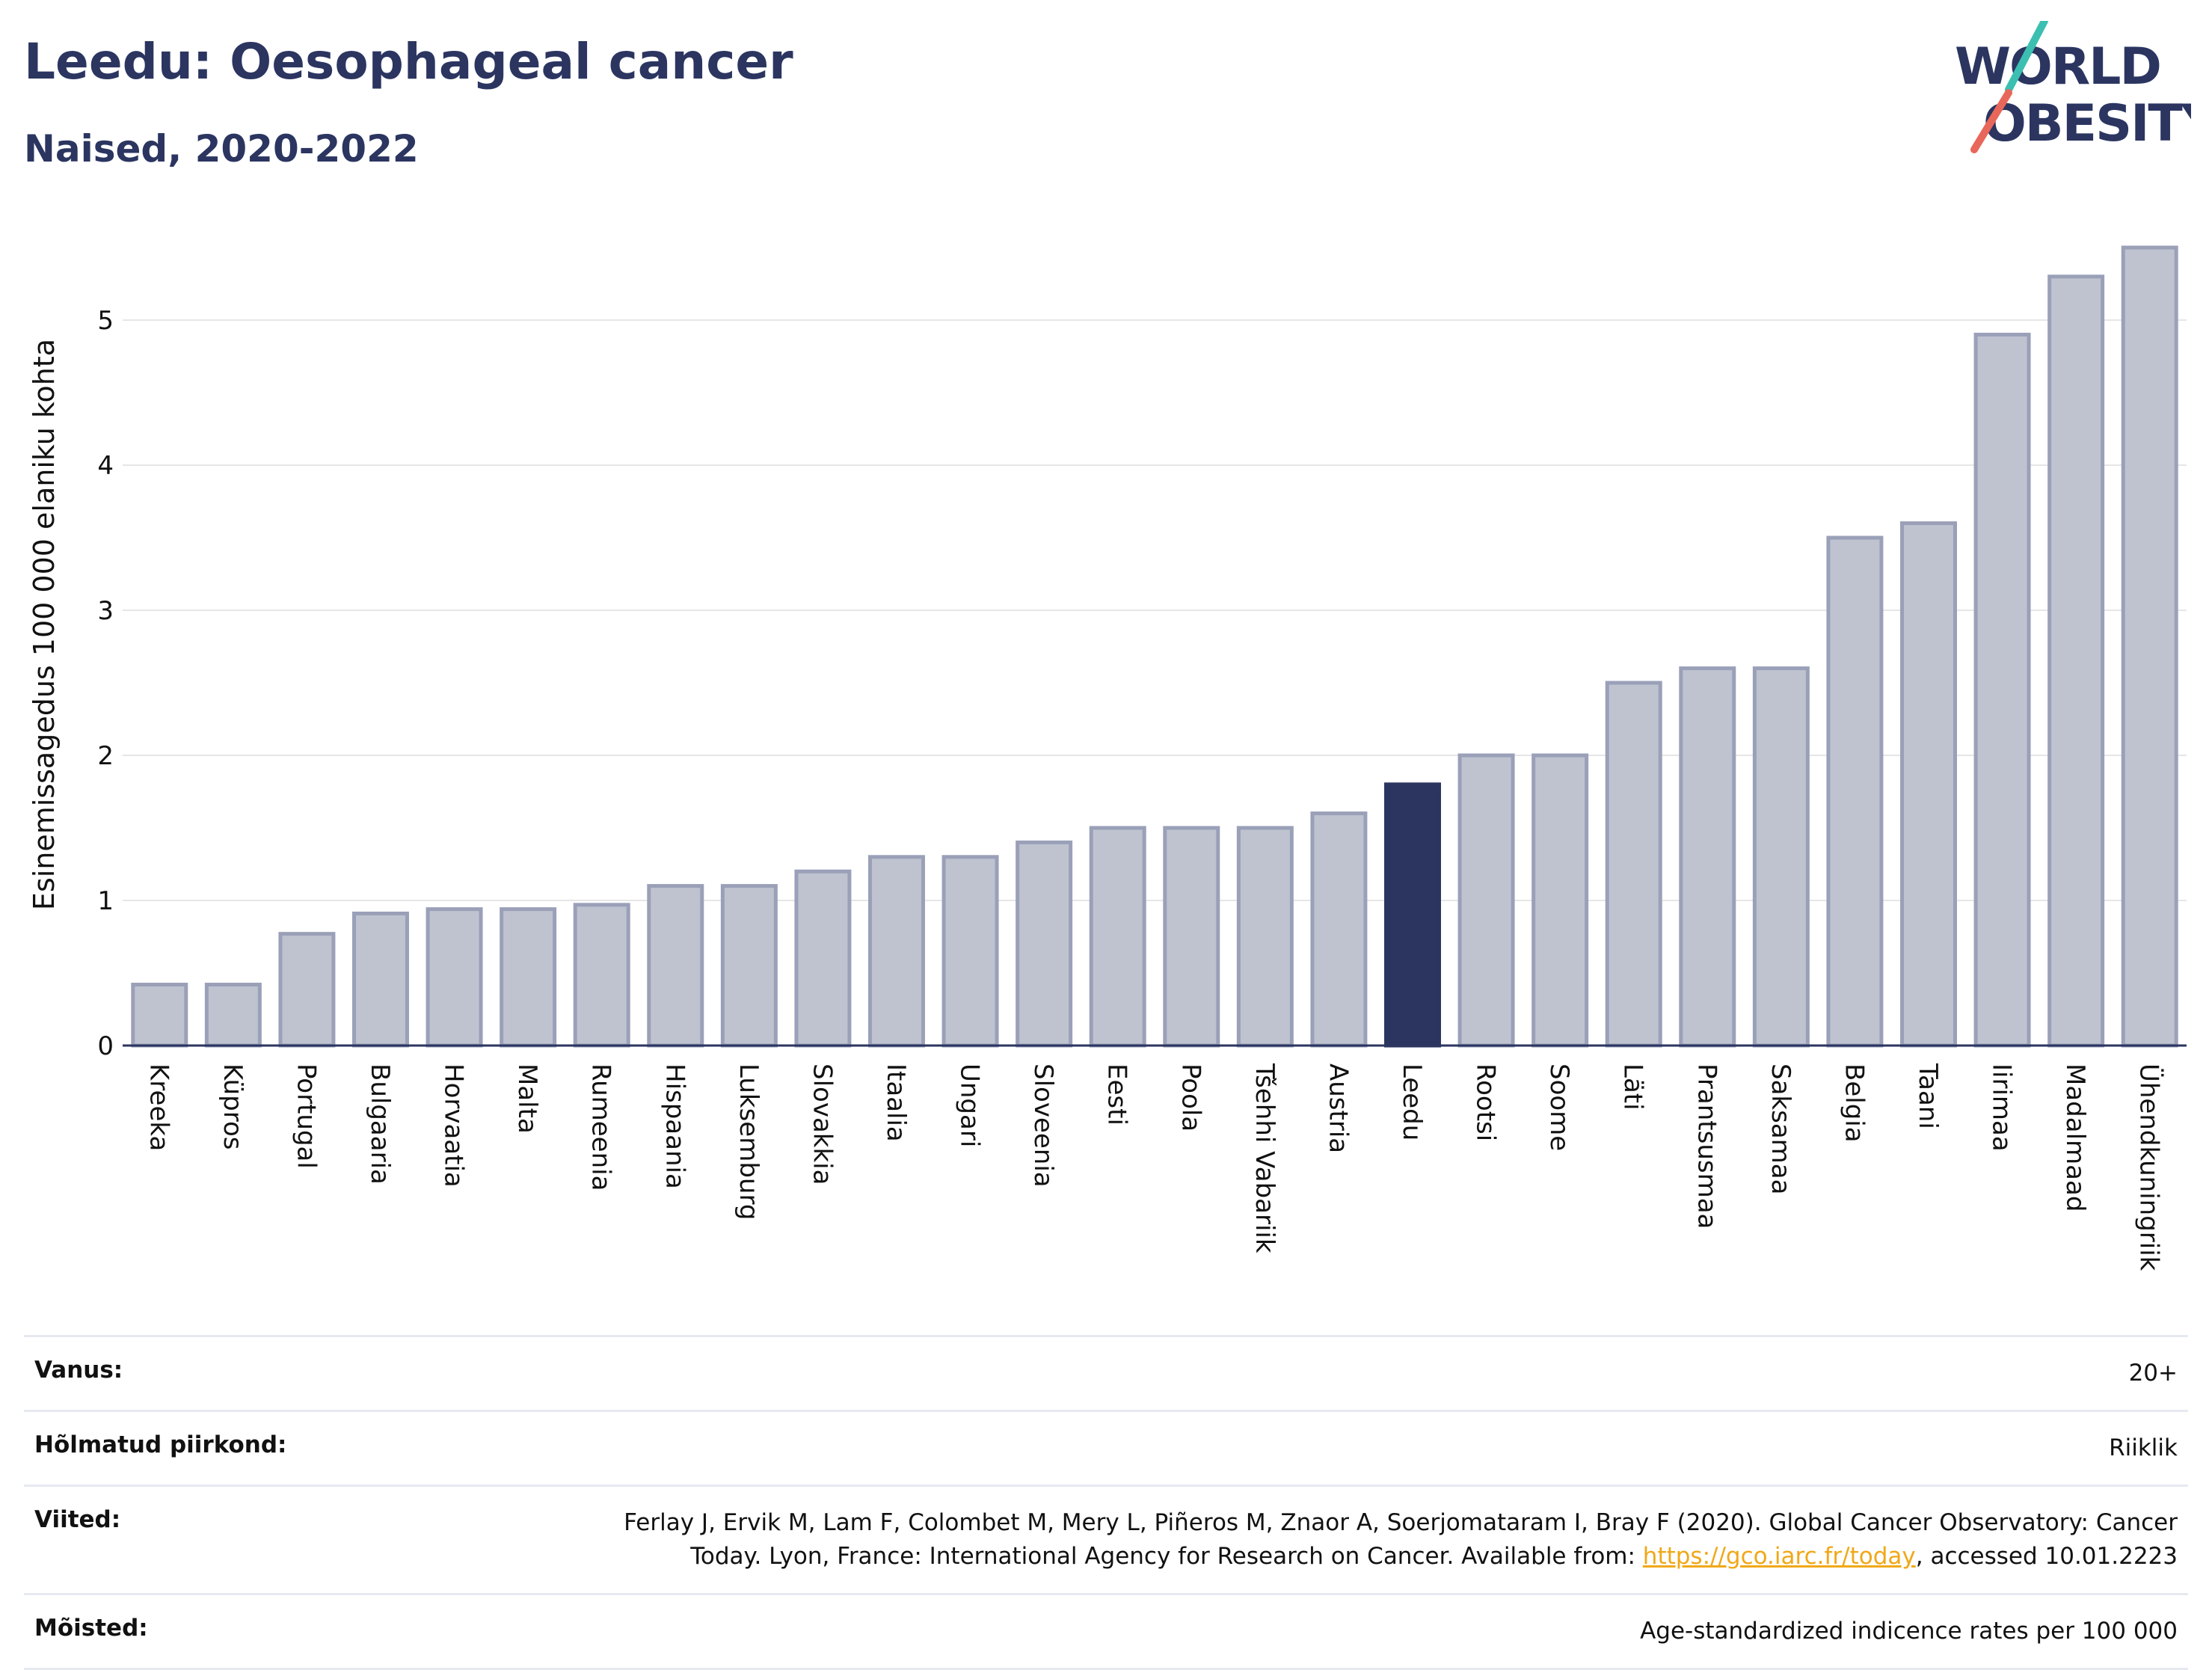  I want to click on x-tick-label: Malta, so click(527, 1098).